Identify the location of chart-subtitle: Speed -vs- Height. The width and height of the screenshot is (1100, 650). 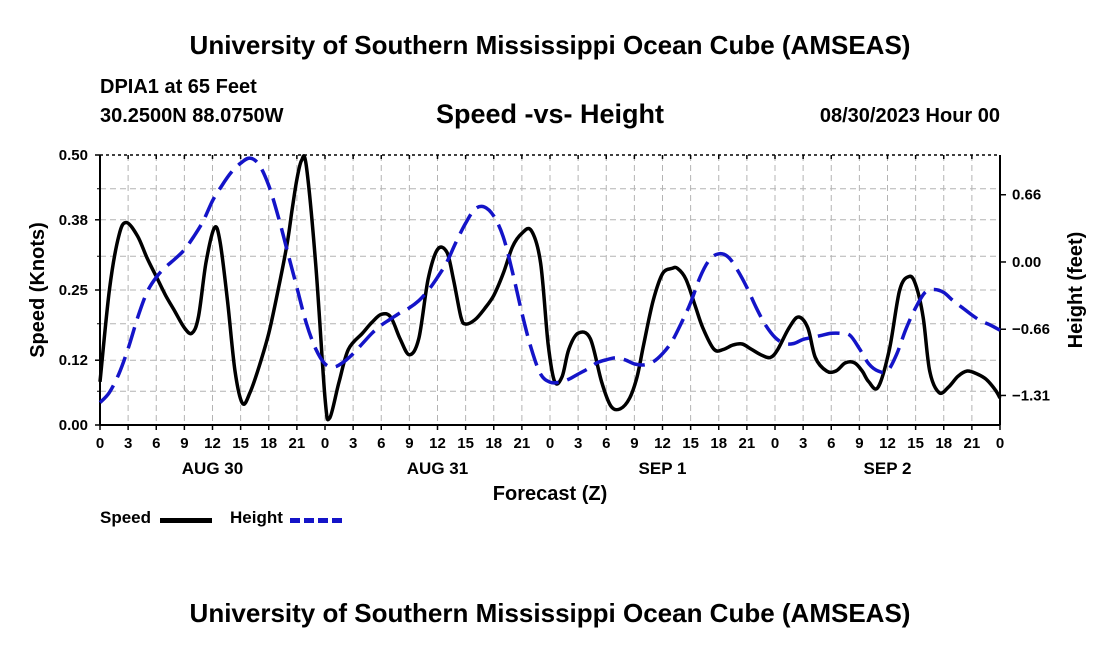
(550, 114).